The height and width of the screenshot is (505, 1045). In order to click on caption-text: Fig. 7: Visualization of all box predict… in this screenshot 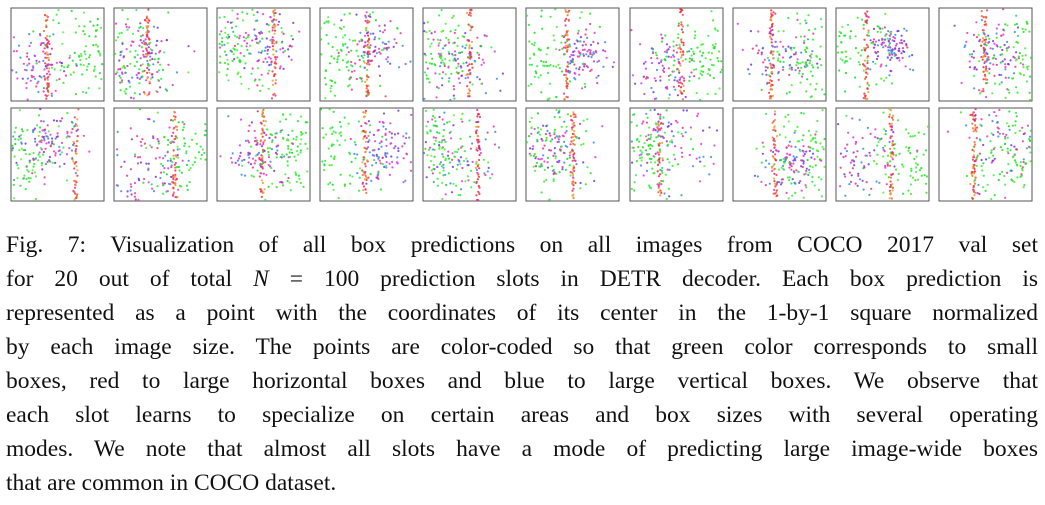, I will do `click(522, 245)`.